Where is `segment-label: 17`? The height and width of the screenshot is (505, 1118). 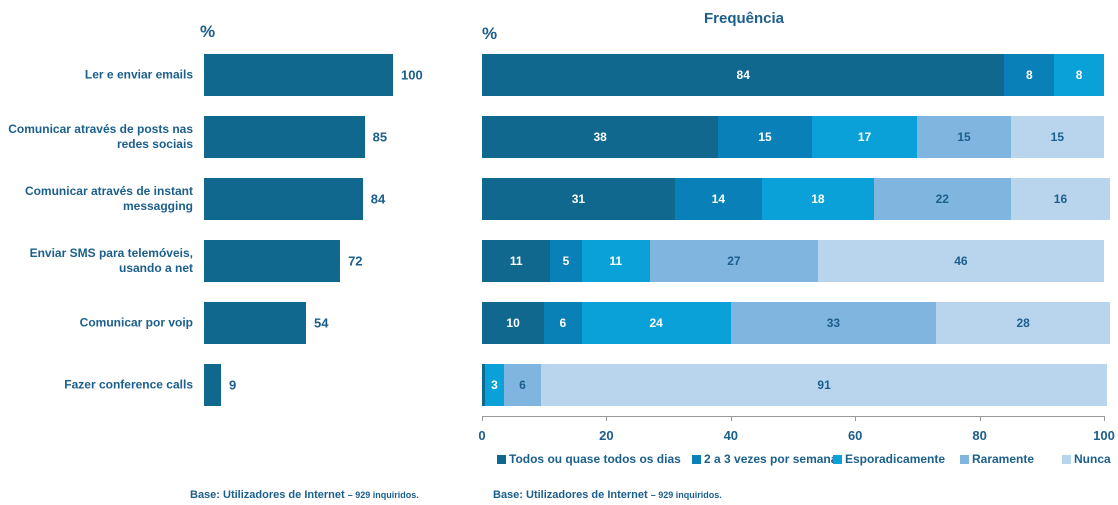 segment-label: 17 is located at coordinates (864, 137).